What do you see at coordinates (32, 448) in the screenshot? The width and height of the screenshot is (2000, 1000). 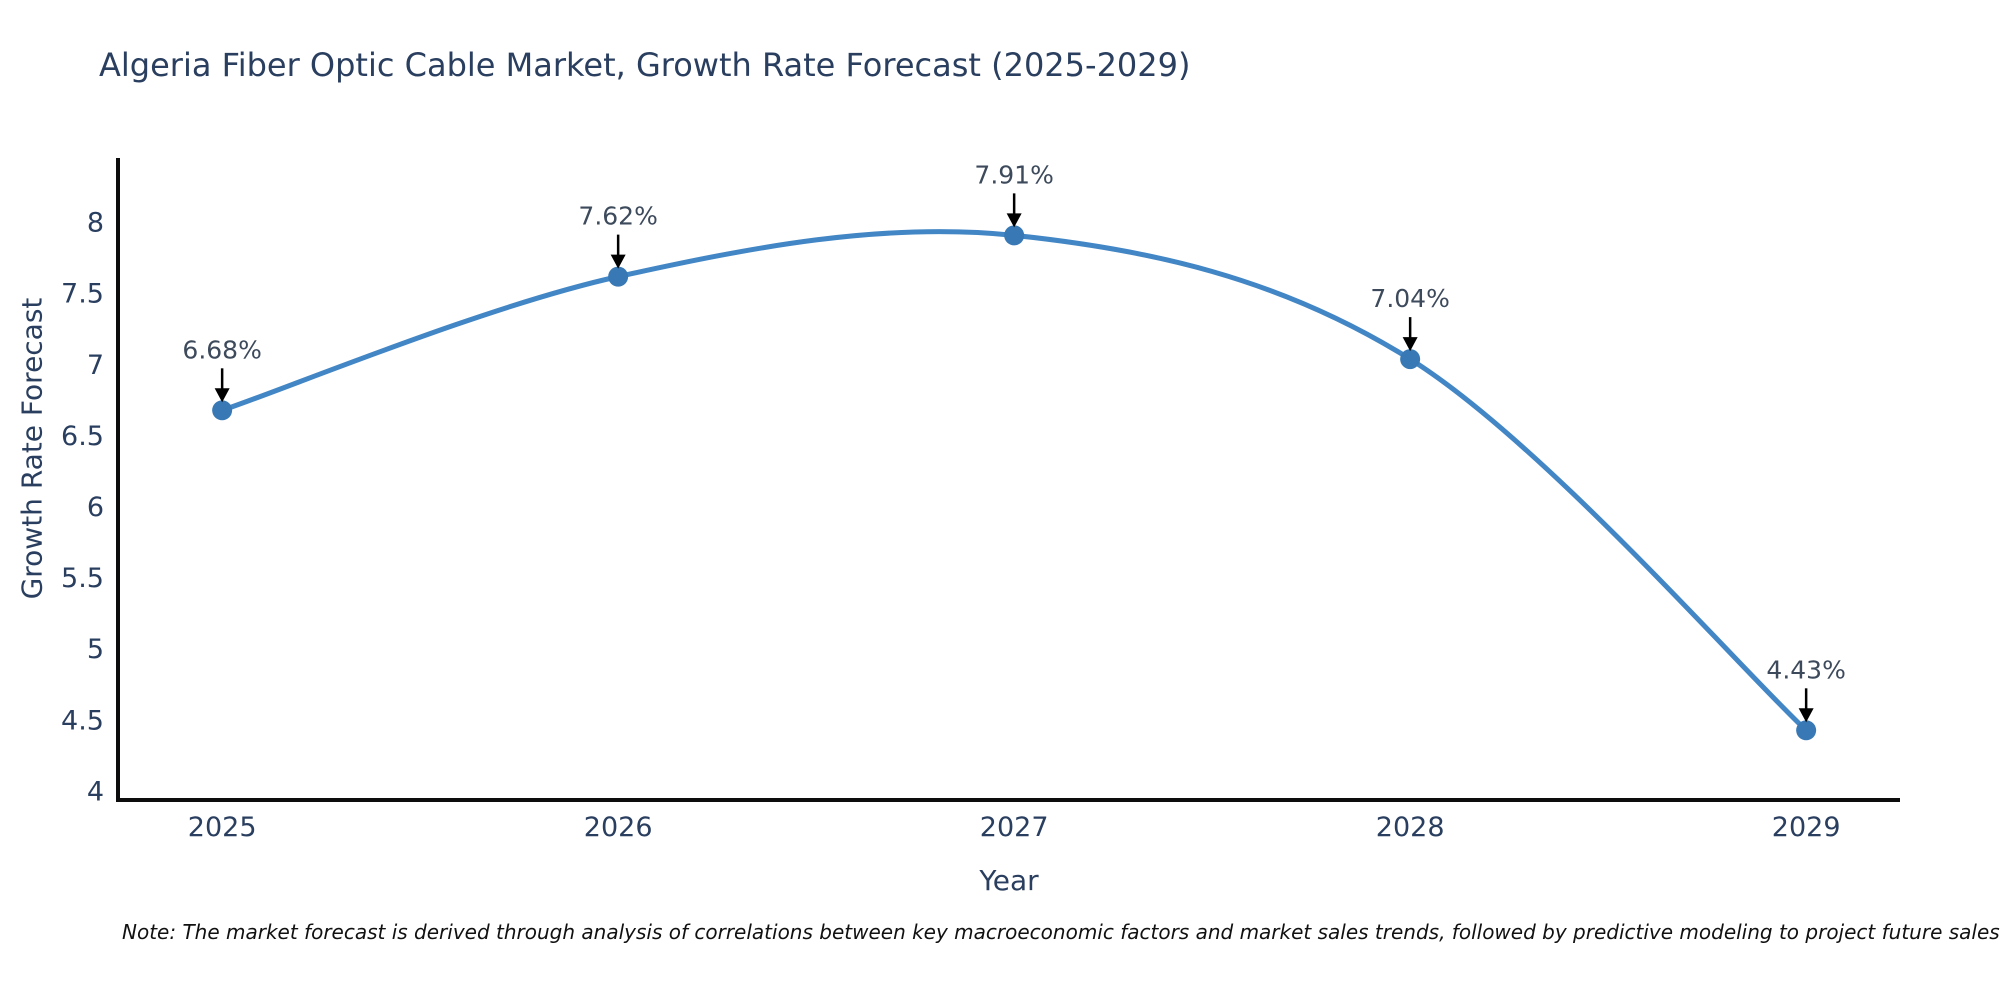 I see `y-axis-title: Growth Rate Forecast` at bounding box center [32, 448].